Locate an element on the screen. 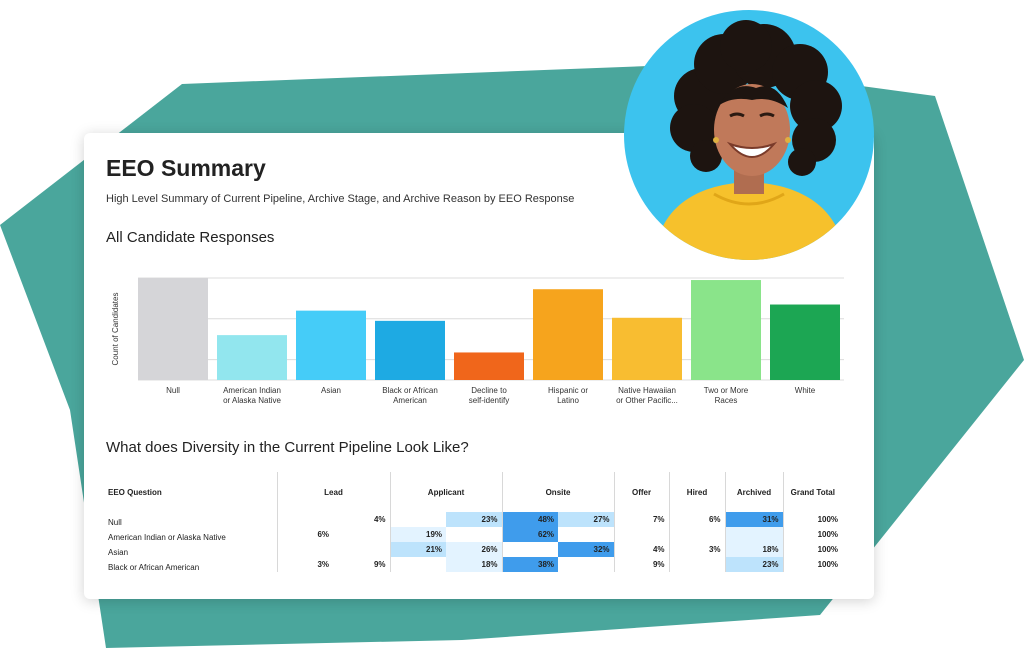  x-tick-label: Asian is located at coordinates (331, 390).